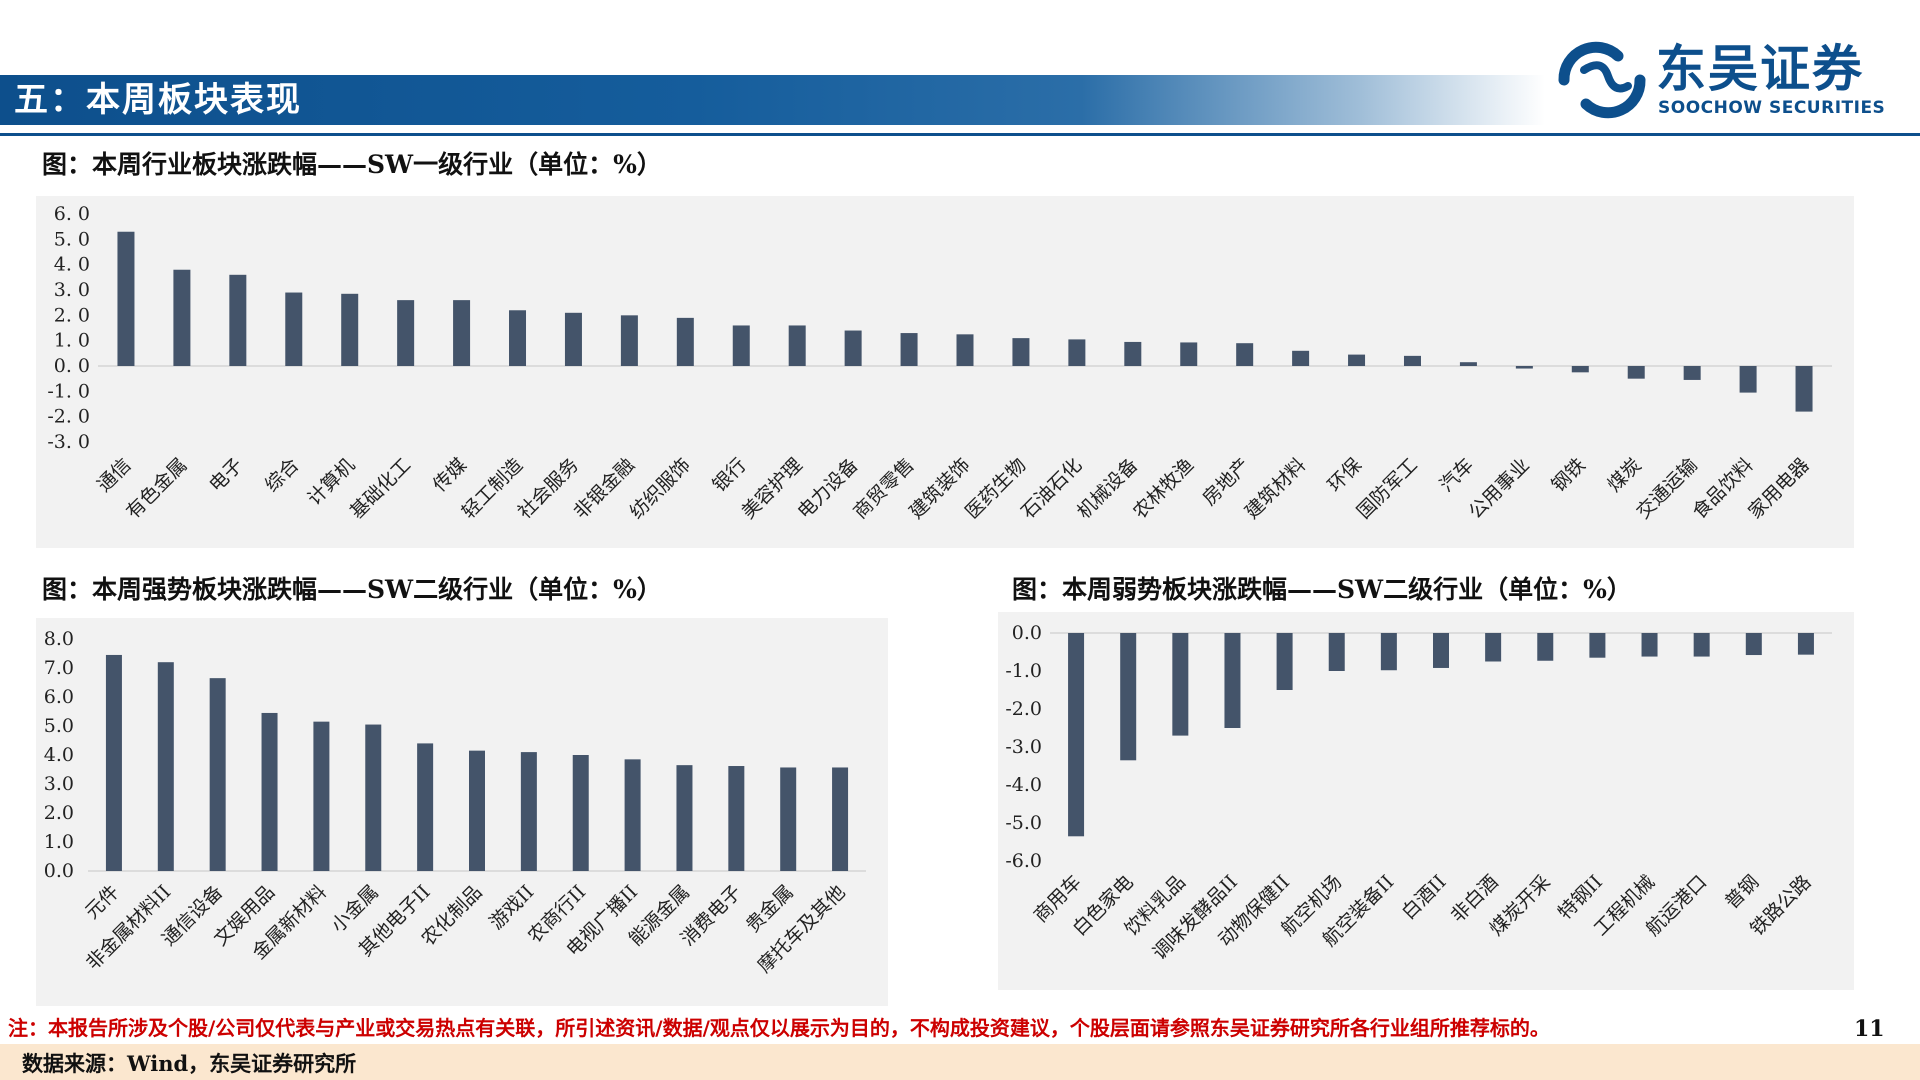  Describe the element at coordinates (1499, 488) in the screenshot. I see `category-label: 公用事业` at that location.